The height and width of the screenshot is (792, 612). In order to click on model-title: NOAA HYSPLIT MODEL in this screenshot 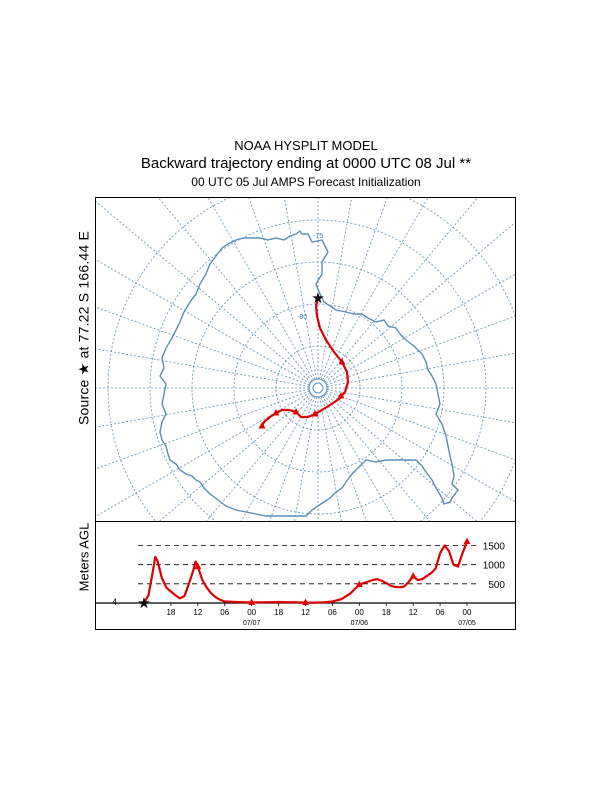, I will do `click(306, 145)`.